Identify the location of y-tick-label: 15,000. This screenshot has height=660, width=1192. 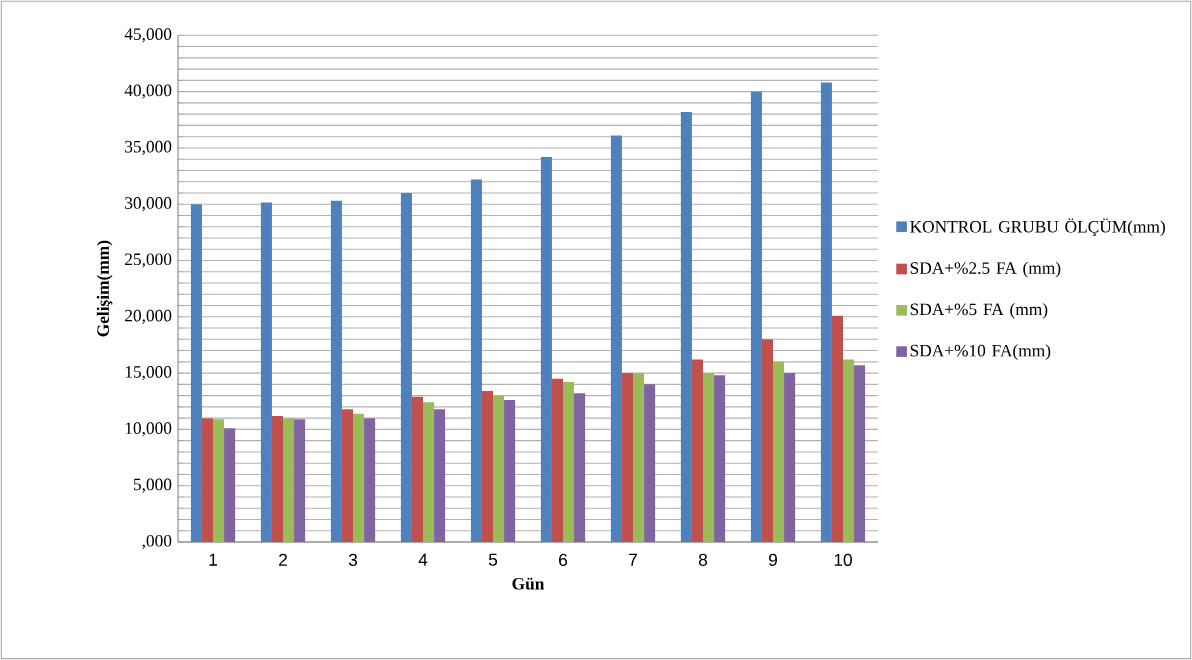
(148, 373).